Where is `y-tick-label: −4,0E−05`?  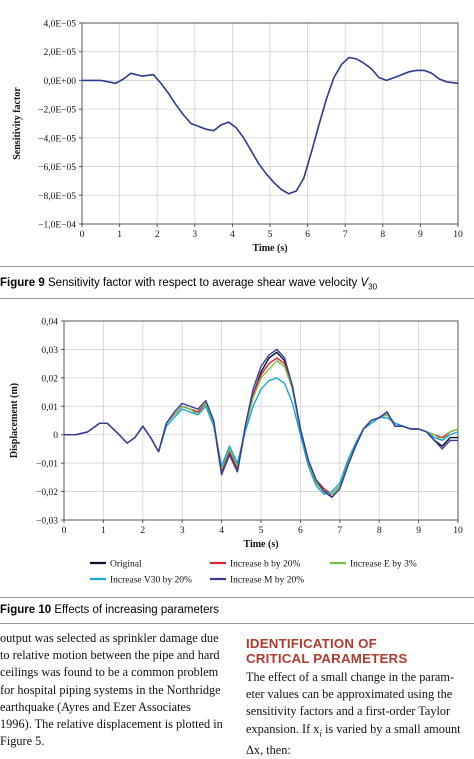 y-tick-label: −4,0E−05 is located at coordinates (57, 139).